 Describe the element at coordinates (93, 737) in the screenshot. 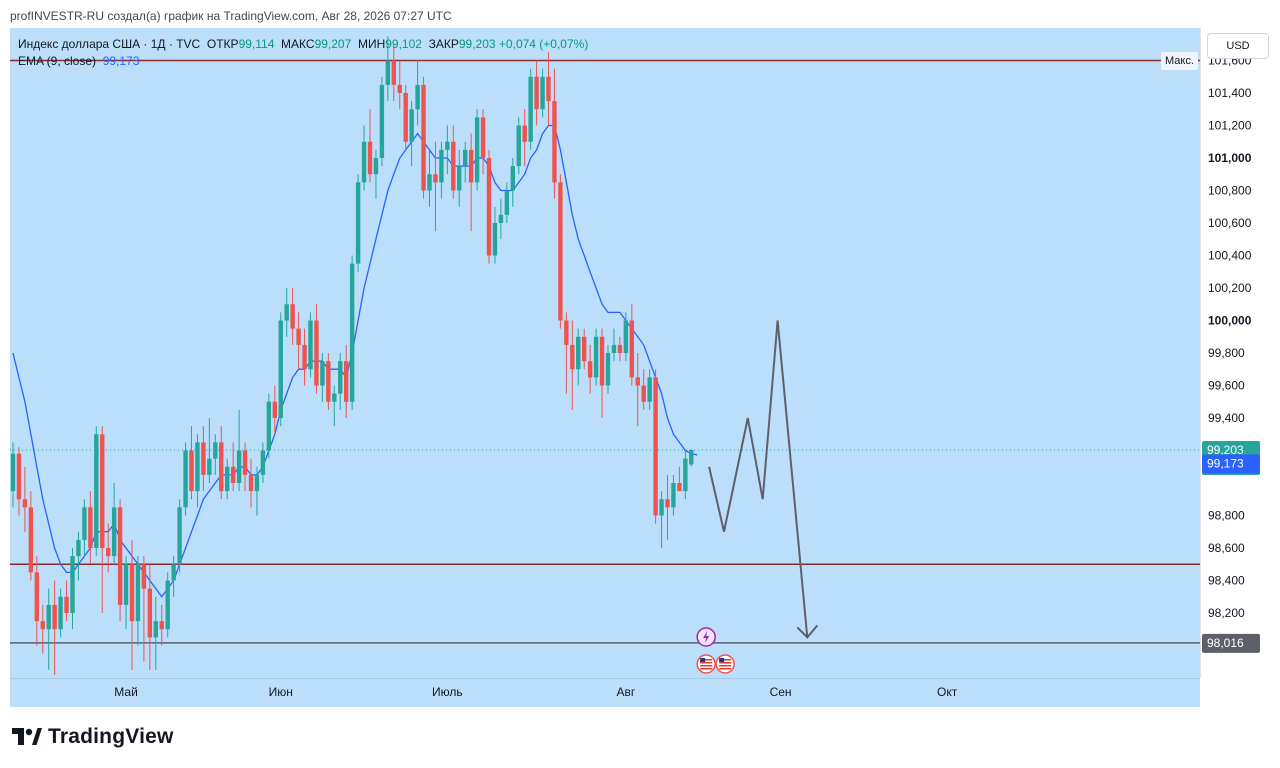

I see `tradingview-logo: TradingView` at that location.